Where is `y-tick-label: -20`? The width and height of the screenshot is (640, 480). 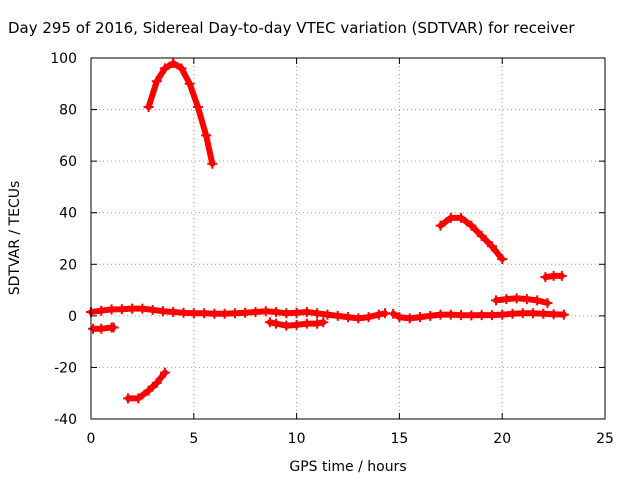
y-tick-label: -20 is located at coordinates (65, 368).